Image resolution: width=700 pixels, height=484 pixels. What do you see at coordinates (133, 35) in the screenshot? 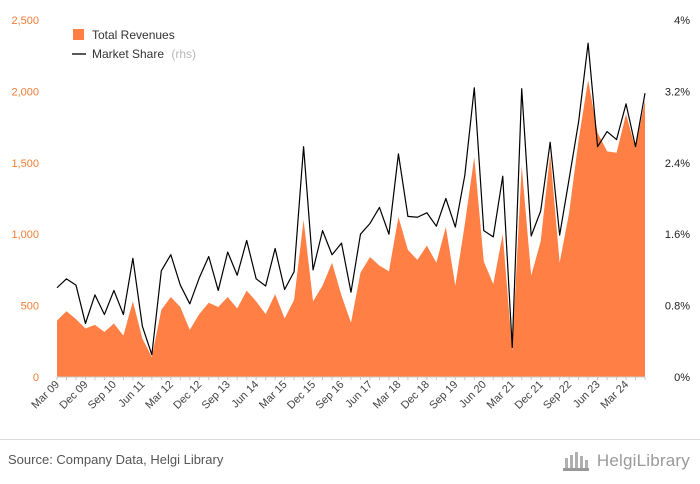
I see `legend-label-total-revenues: Total Revenues` at bounding box center [133, 35].